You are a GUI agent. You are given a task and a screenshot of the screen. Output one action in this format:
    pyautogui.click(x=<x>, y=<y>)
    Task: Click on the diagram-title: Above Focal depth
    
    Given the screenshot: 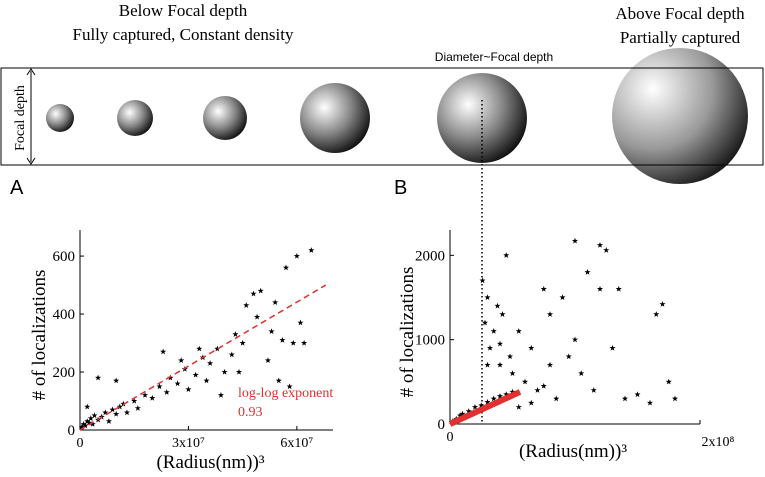 What is the action you would take?
    pyautogui.click(x=680, y=13)
    